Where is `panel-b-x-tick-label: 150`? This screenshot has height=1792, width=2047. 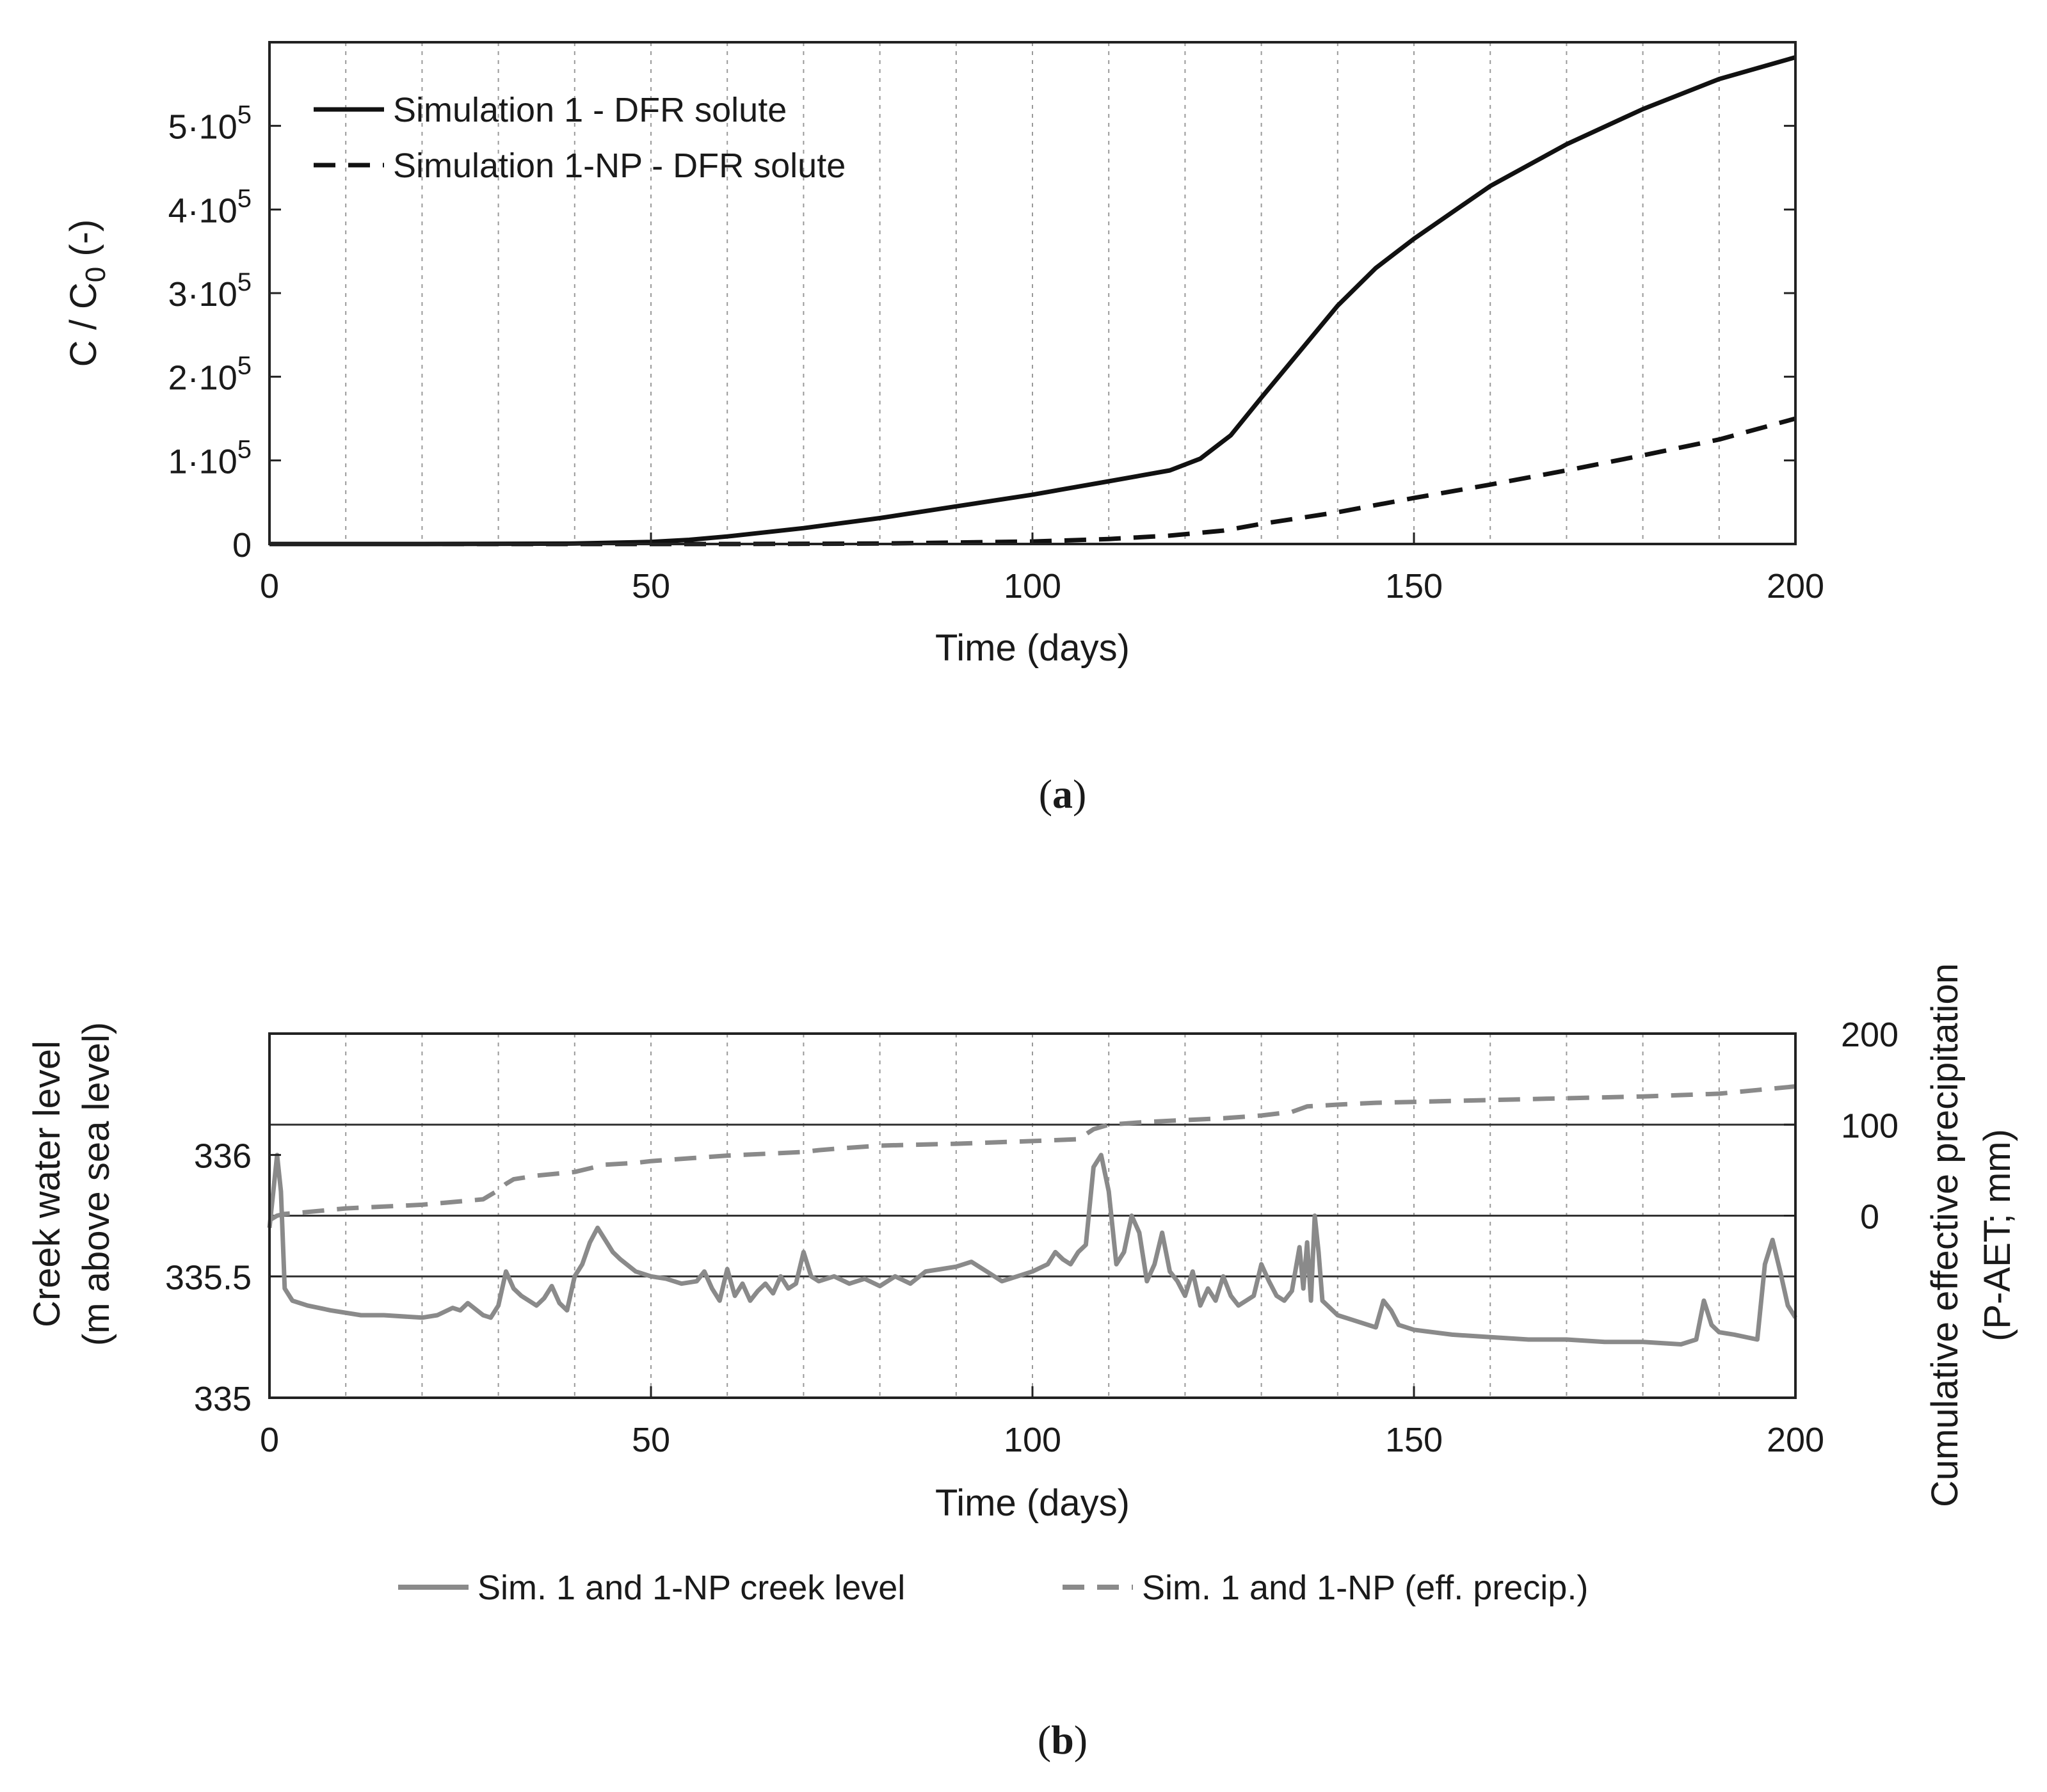 panel-b-x-tick-label: 150 is located at coordinates (1414, 1440).